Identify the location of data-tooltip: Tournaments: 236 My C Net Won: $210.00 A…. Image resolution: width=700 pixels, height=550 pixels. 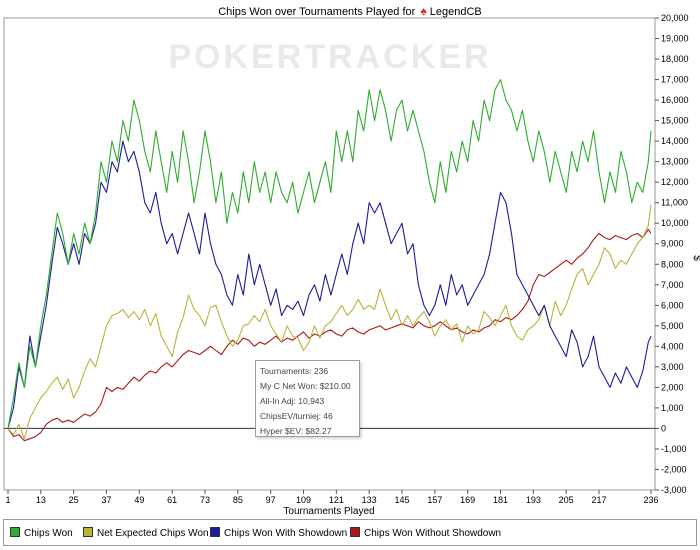
(307, 398).